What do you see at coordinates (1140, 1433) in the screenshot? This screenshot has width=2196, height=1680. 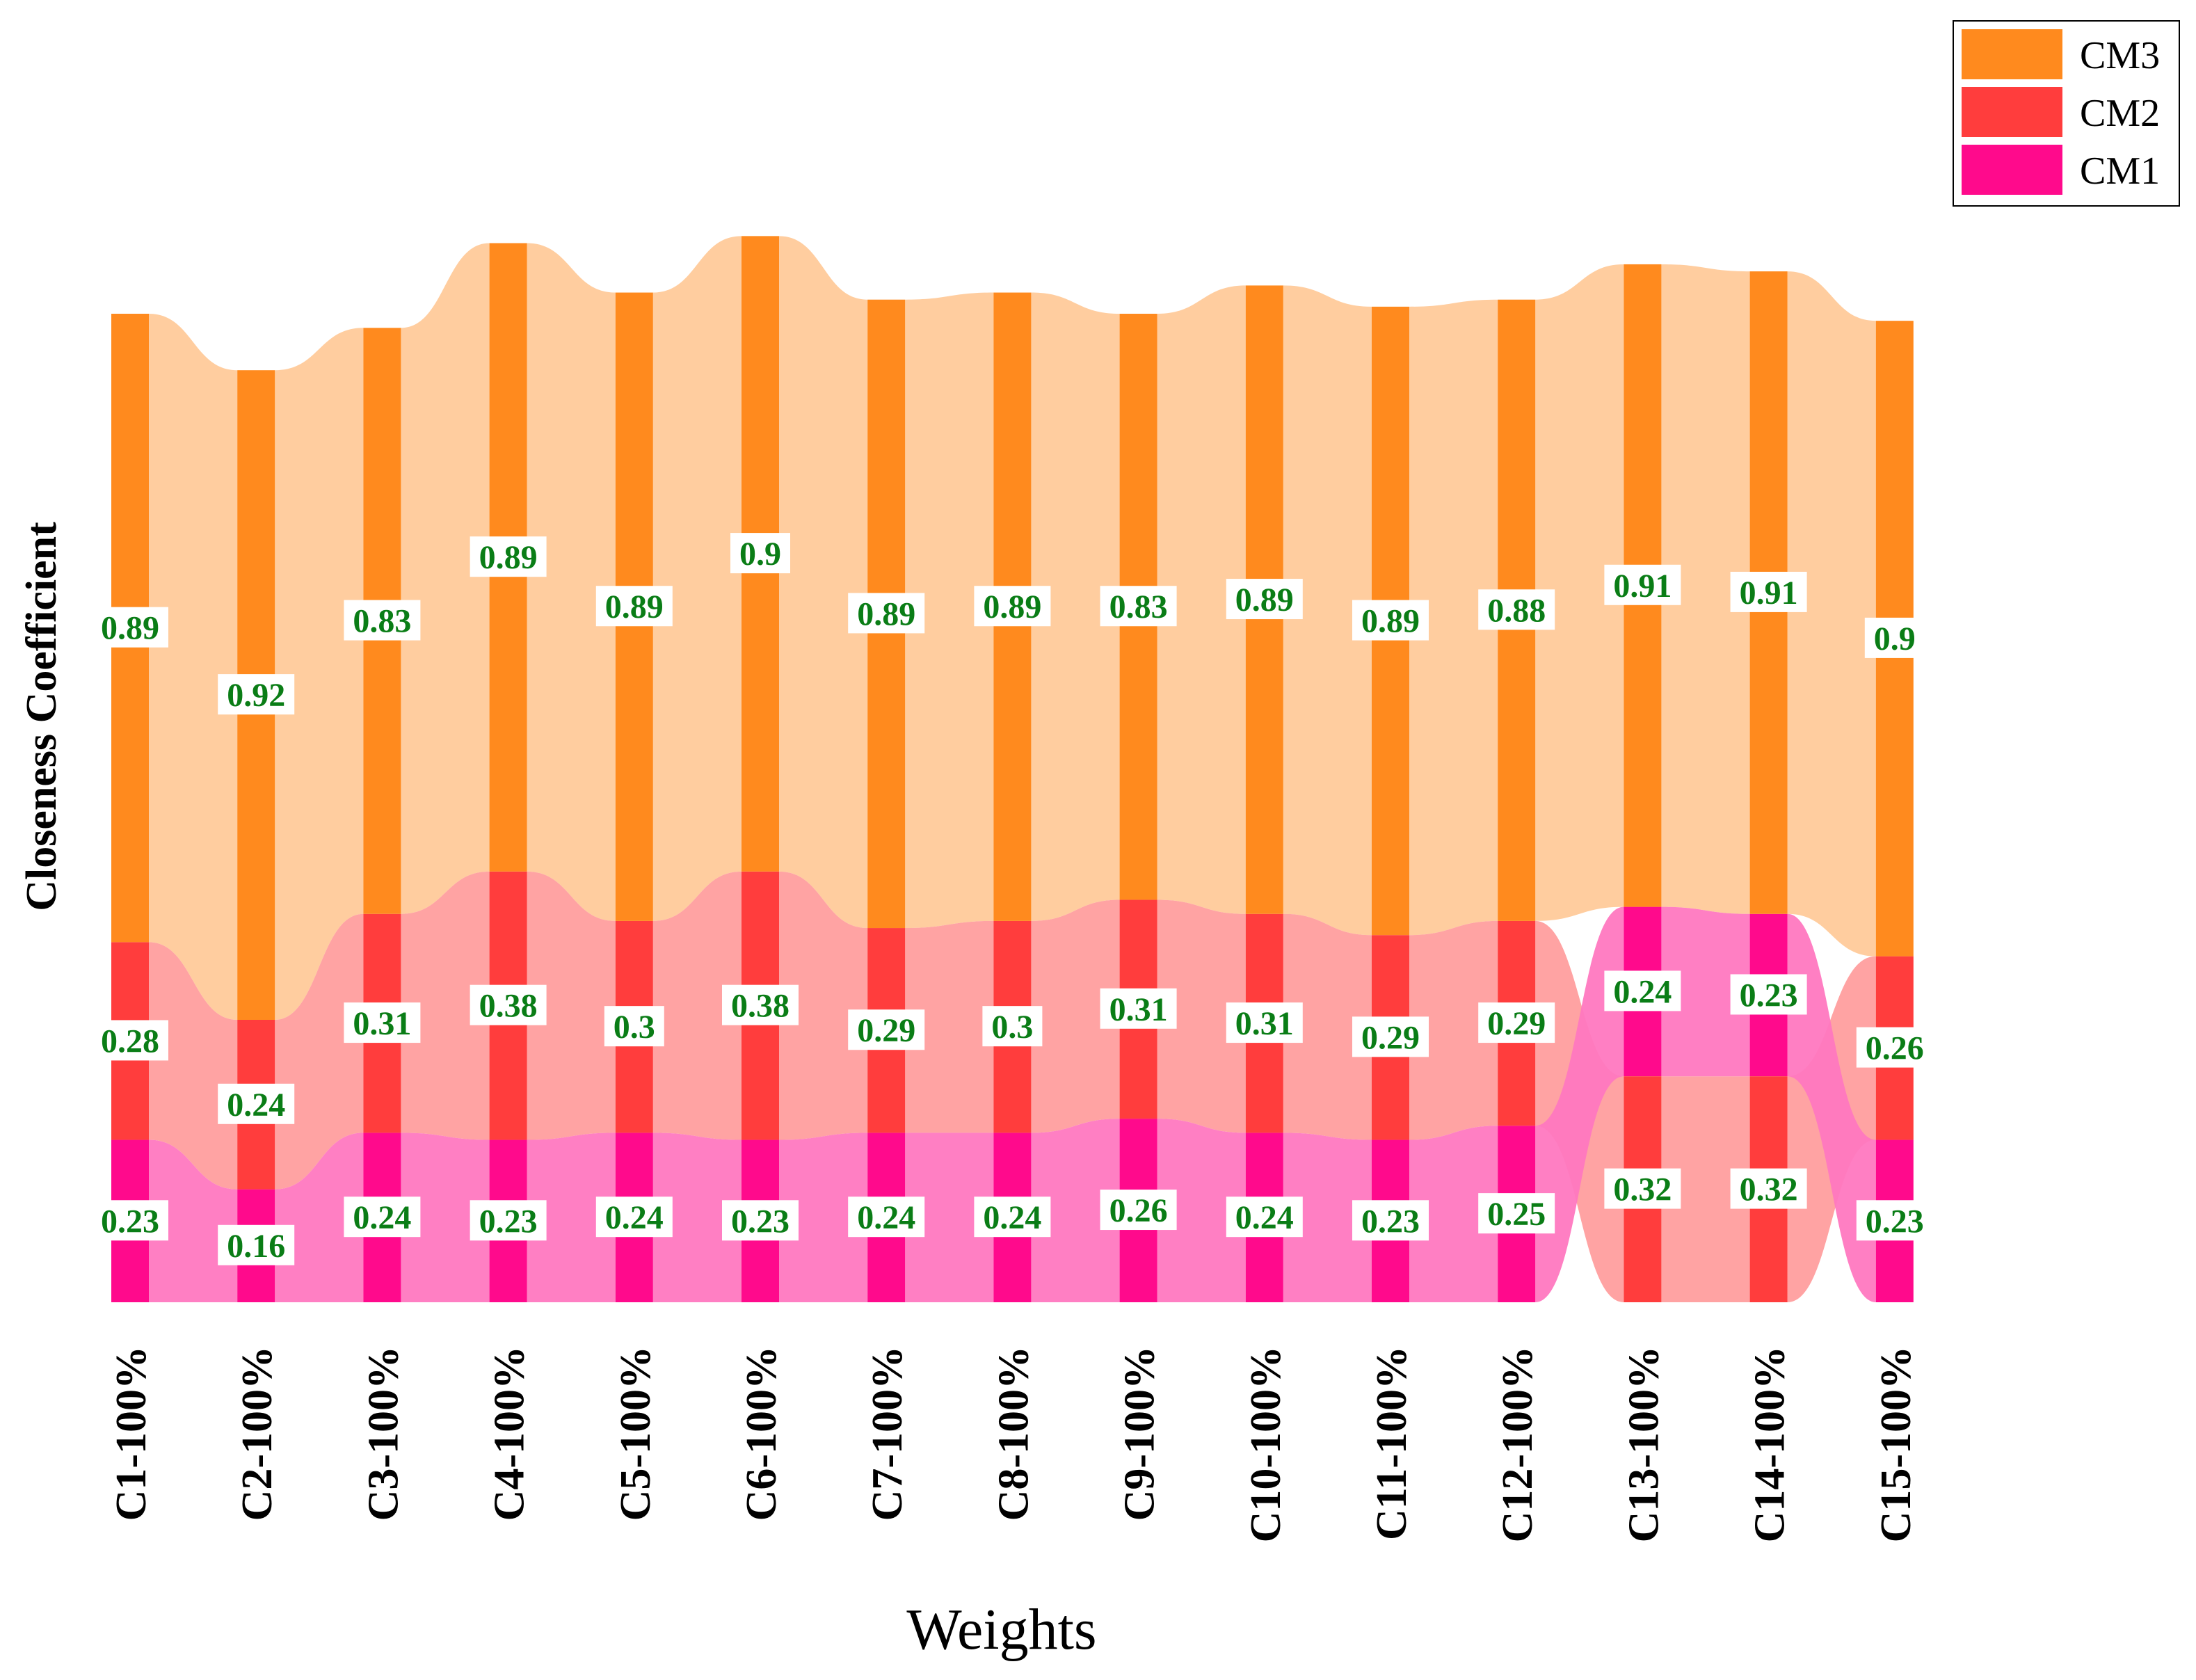 I see `x-tick-label: C9-100%` at bounding box center [1140, 1433].